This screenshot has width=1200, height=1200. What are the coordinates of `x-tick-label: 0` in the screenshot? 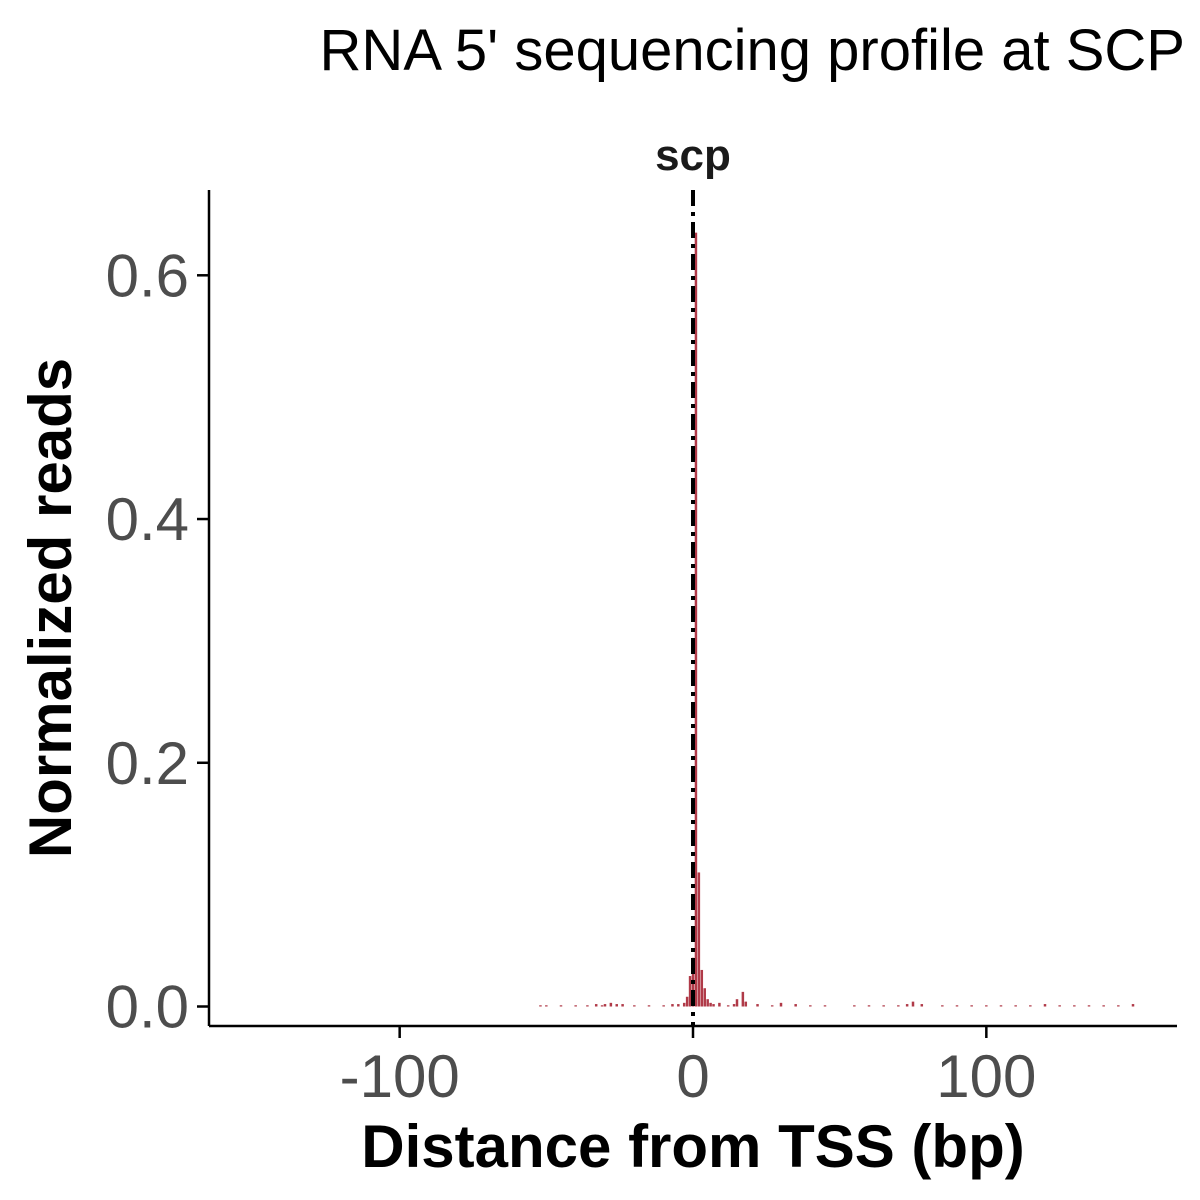 It's located at (692, 1076).